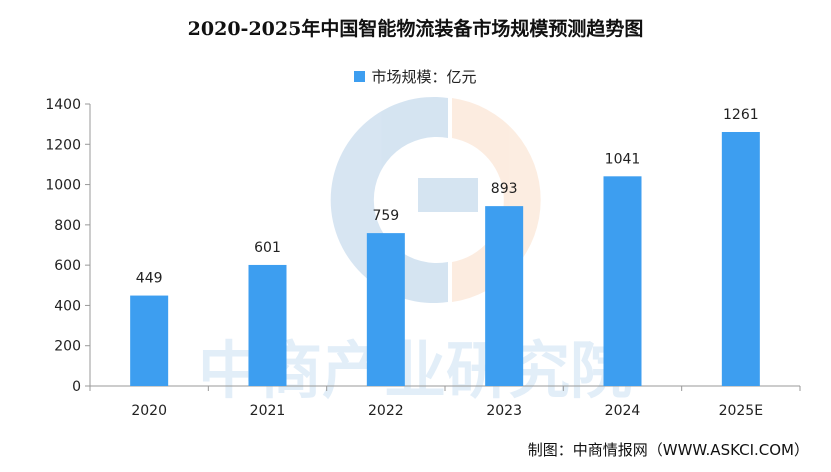 This screenshot has height=472, width=831. Describe the element at coordinates (741, 411) in the screenshot. I see `x-tick-label: 2025E` at that location.